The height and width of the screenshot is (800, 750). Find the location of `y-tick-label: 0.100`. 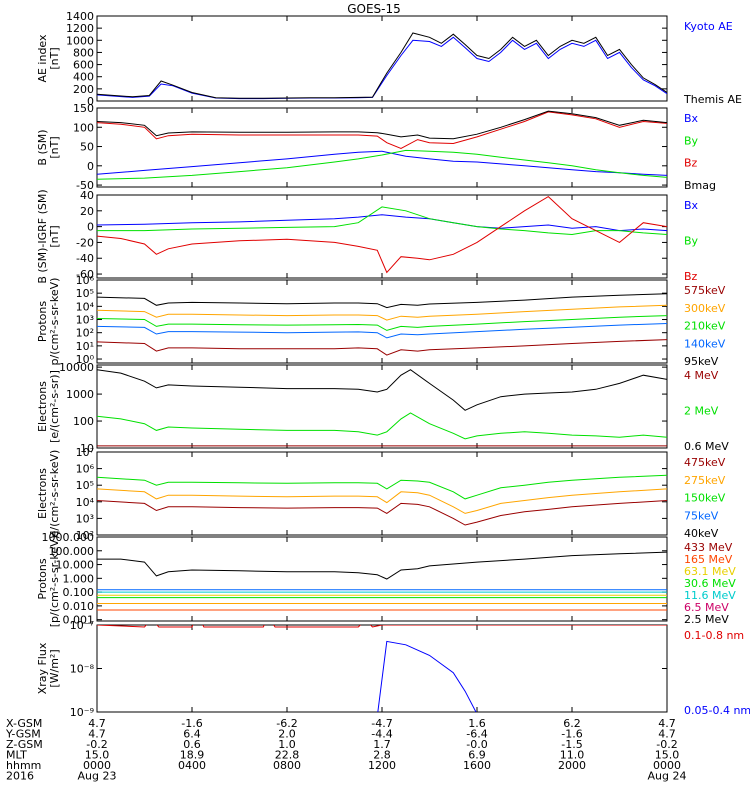

y-tick-label: 0.100 is located at coordinates (79, 592).